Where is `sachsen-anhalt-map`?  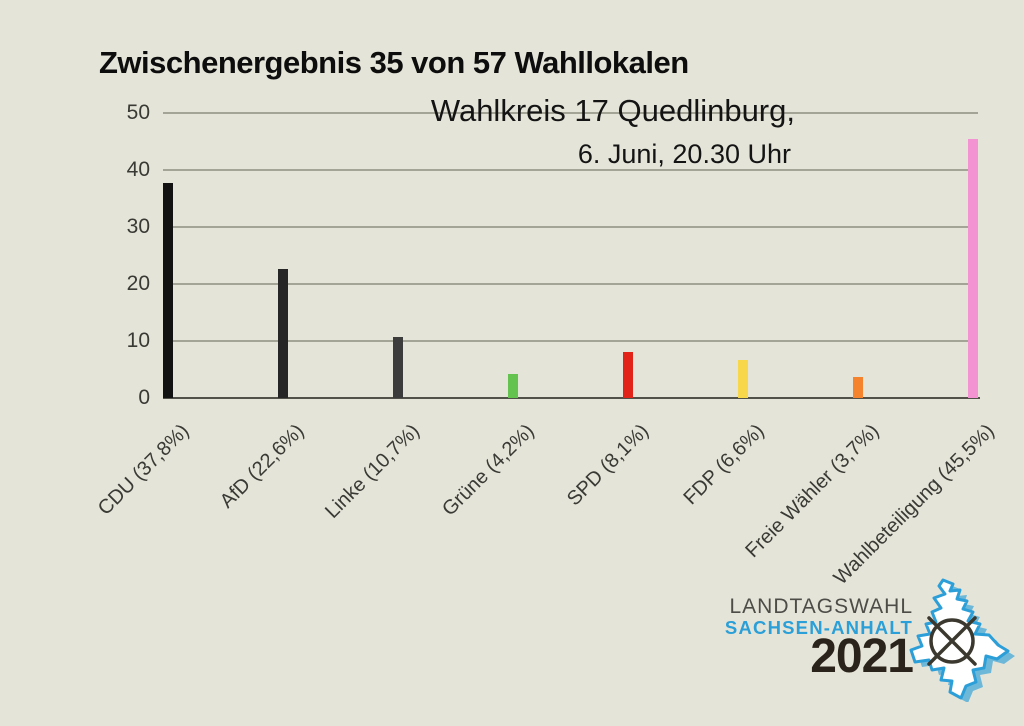
sachsen-anhalt-map is located at coordinates (962, 640).